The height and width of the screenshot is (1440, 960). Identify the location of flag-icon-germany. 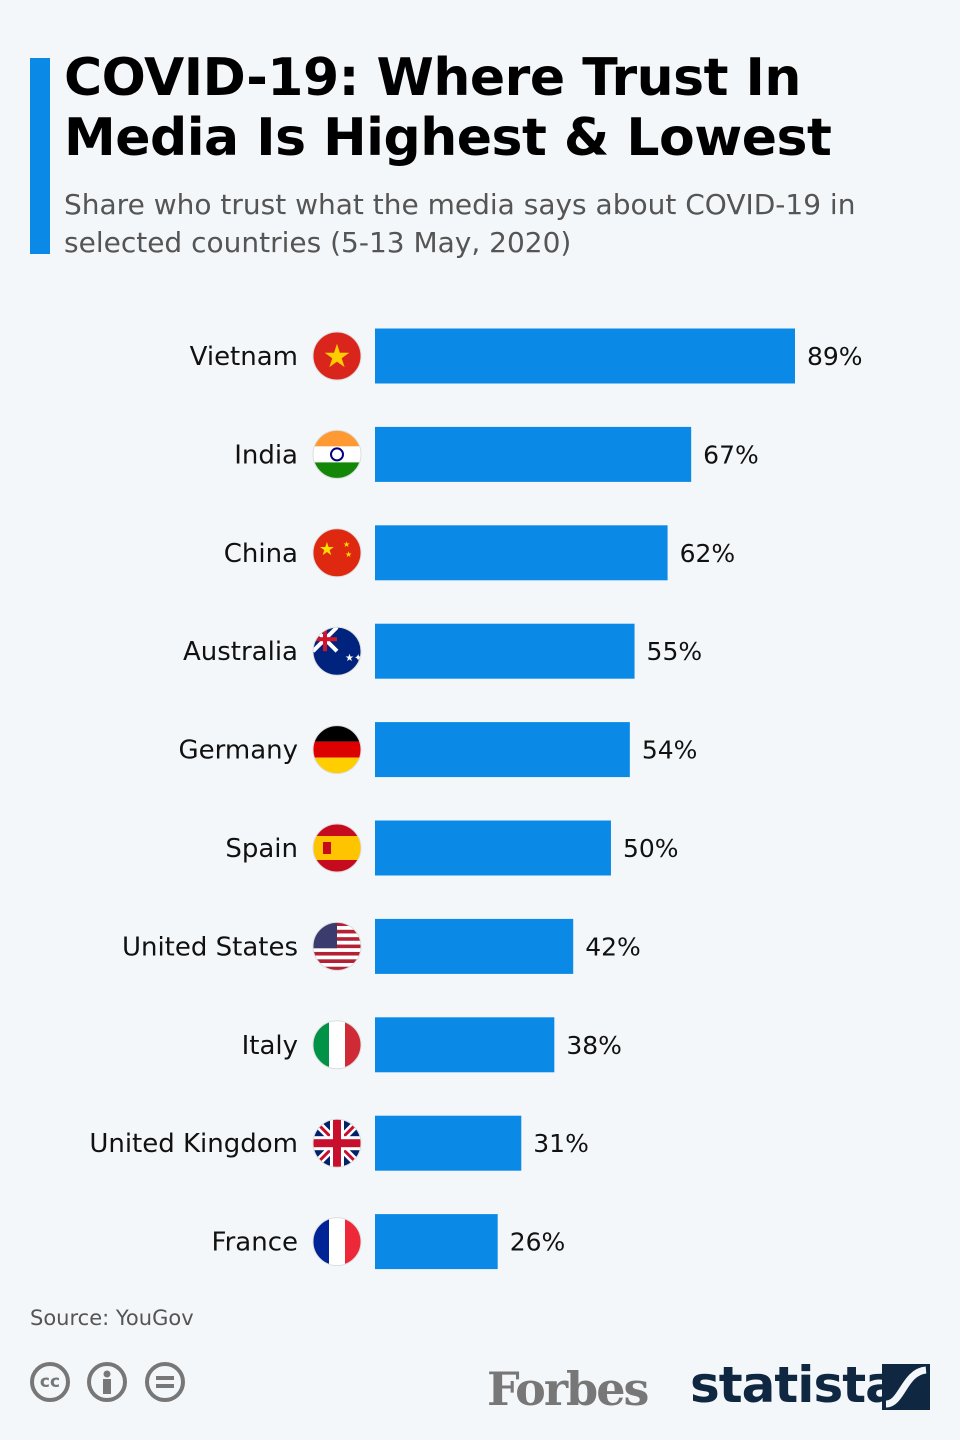
(337, 749).